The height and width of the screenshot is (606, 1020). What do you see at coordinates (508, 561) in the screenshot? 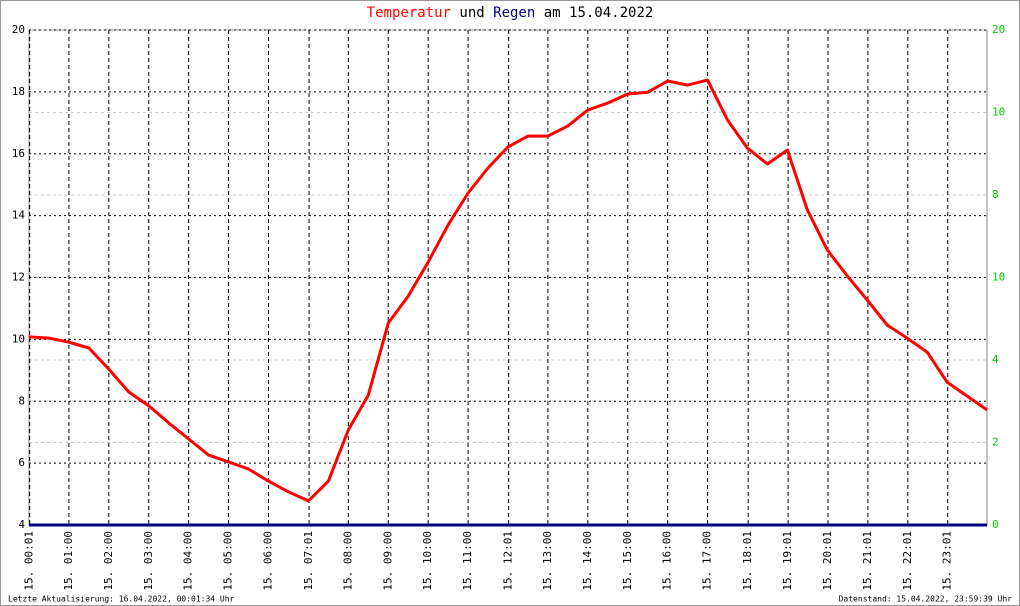
I see `x-tick-label: 15. 12:01` at bounding box center [508, 561].